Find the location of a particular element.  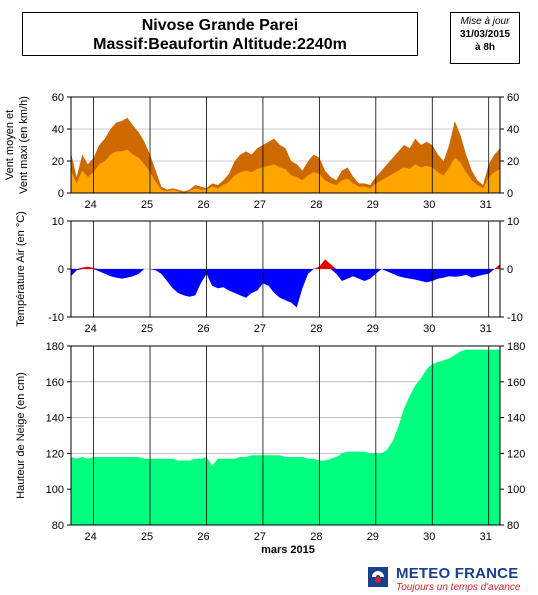

y-tick-label-left: 20 is located at coordinates (58, 162).